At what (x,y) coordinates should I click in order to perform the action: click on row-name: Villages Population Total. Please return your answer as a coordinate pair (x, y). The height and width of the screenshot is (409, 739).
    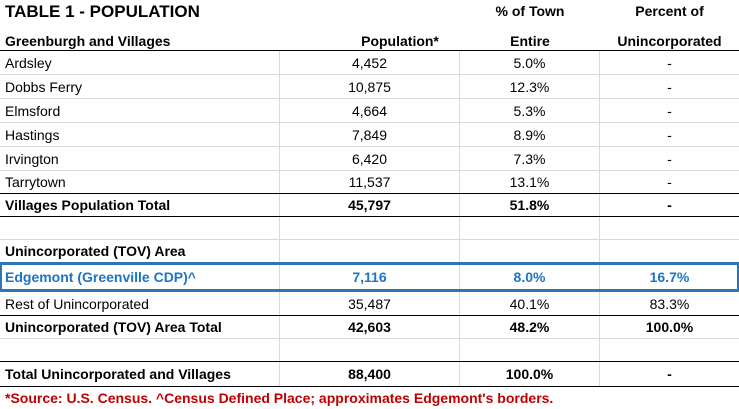
    Looking at the image, I should click on (140, 205).